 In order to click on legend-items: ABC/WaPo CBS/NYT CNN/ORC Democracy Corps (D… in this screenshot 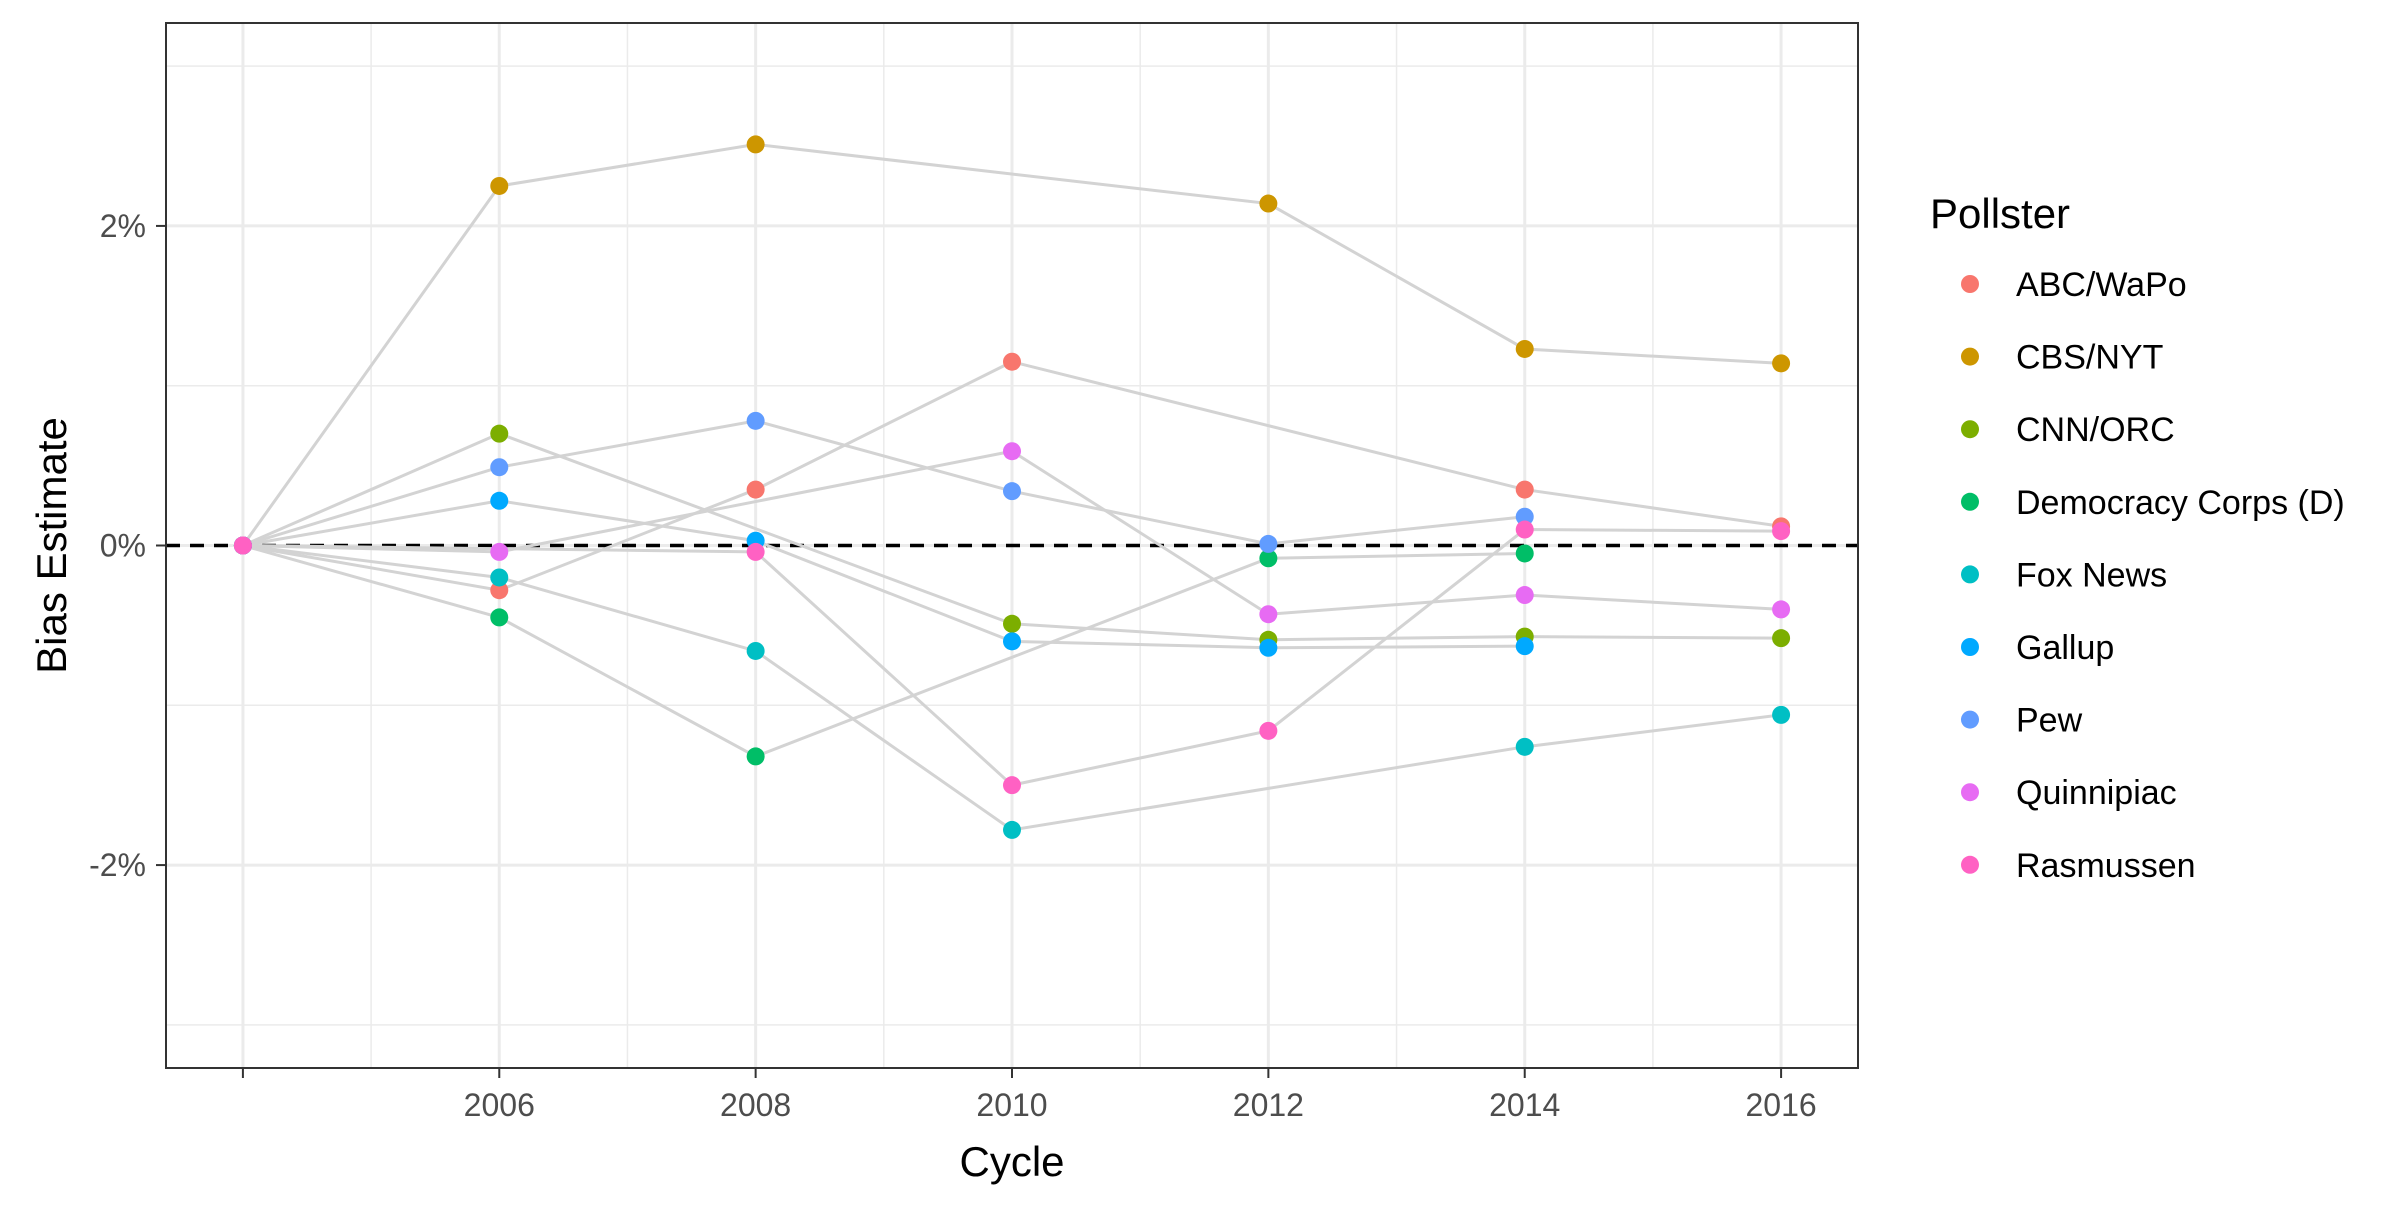, I will do `click(2153, 575)`.